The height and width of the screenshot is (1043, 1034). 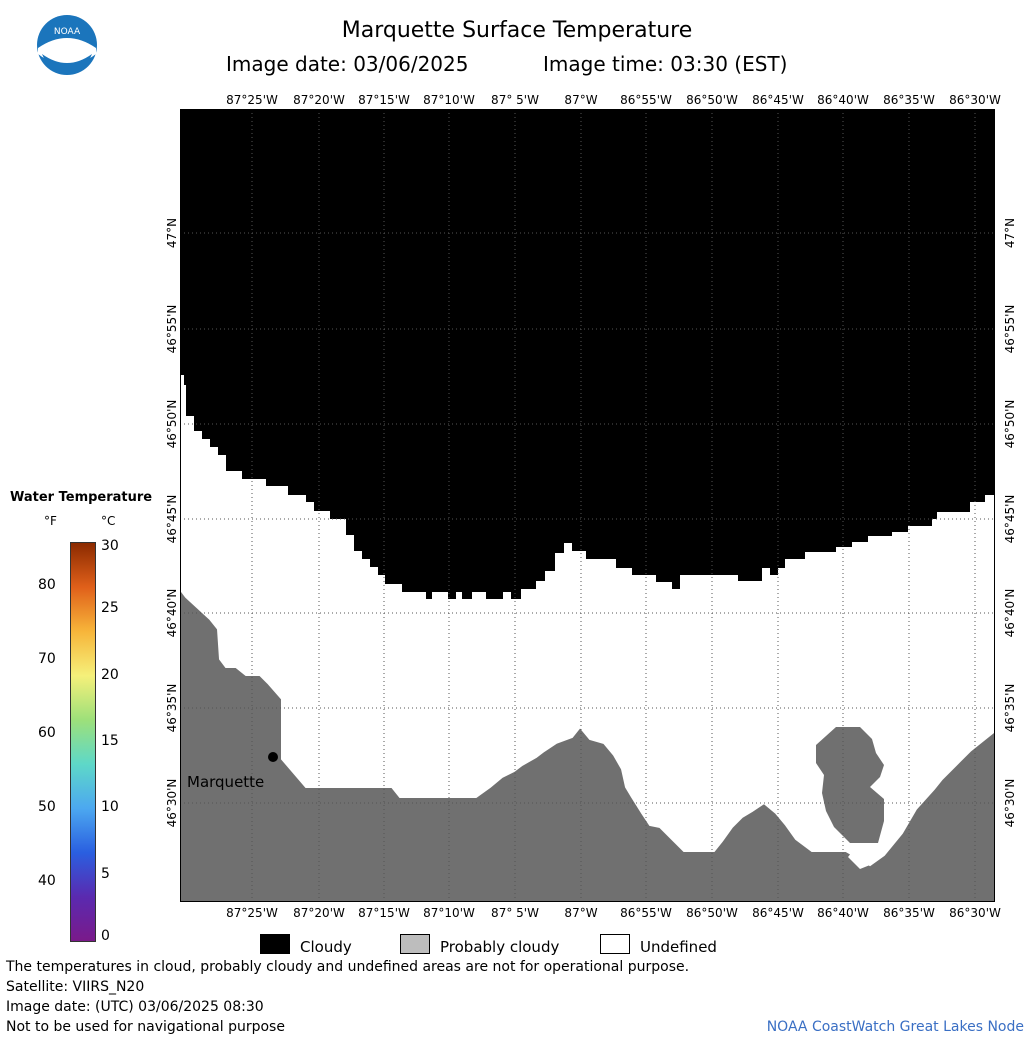 What do you see at coordinates (449, 913) in the screenshot?
I see `lon-label-bottom: 87°10'W` at bounding box center [449, 913].